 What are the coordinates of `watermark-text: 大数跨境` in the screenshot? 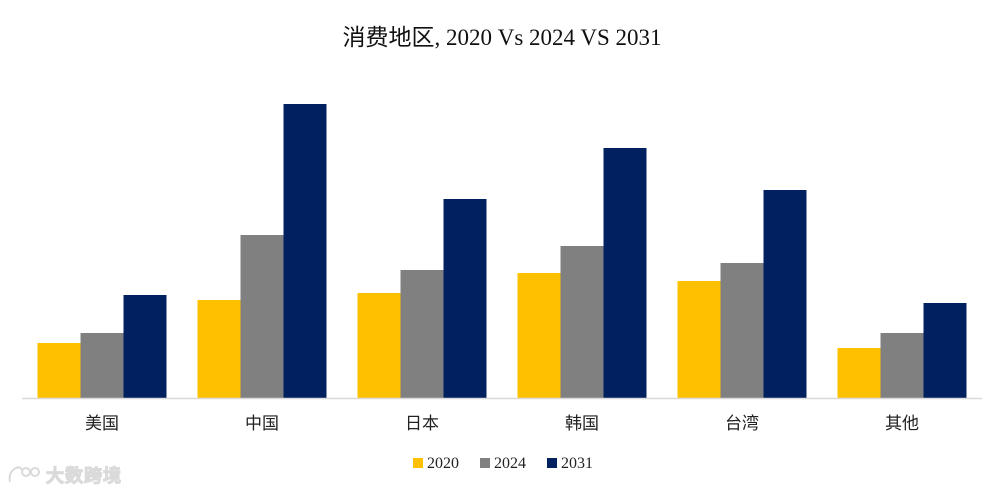 It's located at (84, 477).